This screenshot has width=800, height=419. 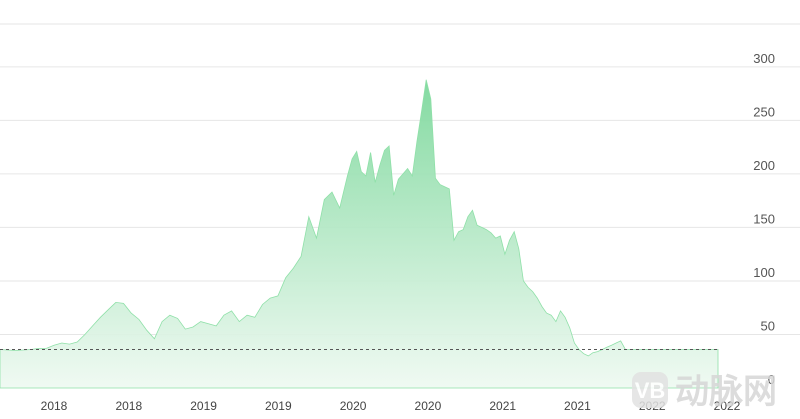 I want to click on y-tick-label: 300, so click(x=764, y=58).